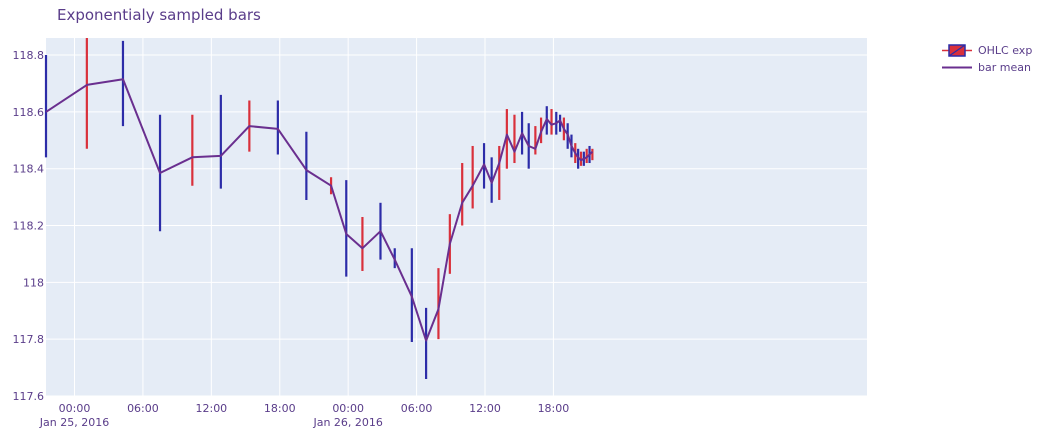  What do you see at coordinates (29, 55) in the screenshot?
I see `y-tick-label: 118.8` at bounding box center [29, 55].